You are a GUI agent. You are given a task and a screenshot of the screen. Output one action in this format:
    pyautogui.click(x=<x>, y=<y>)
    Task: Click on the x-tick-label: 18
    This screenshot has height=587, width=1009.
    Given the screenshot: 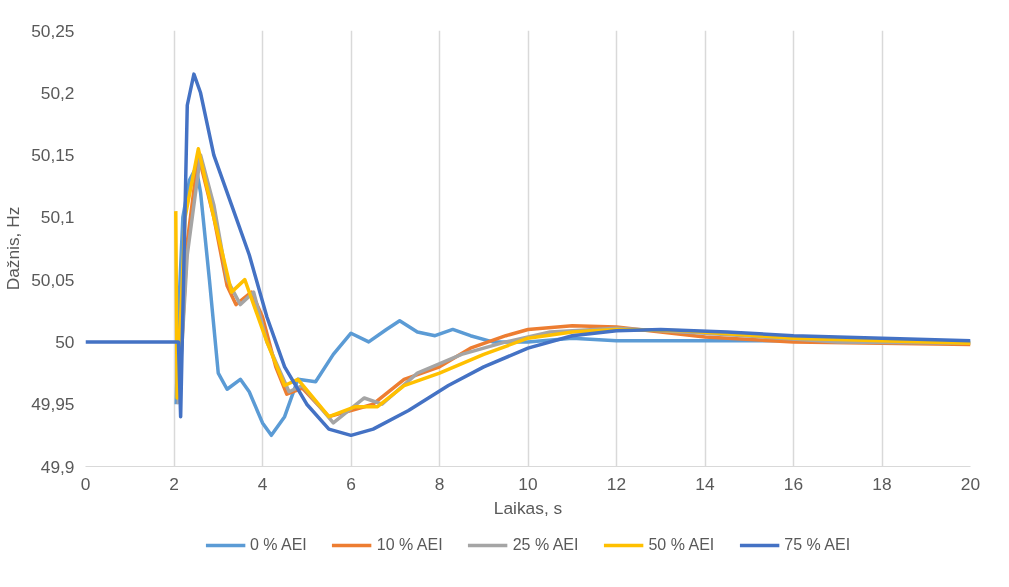 What is the action you would take?
    pyautogui.click(x=882, y=483)
    